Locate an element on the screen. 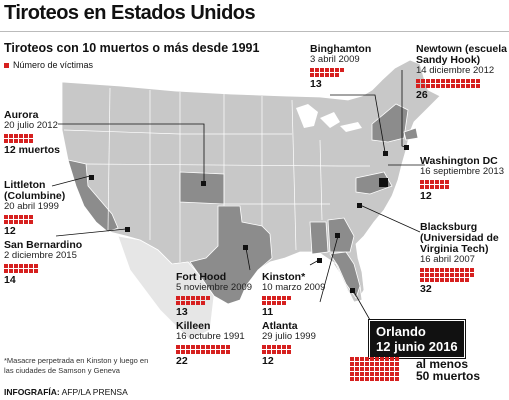  orlando-count-line2: 50 muertos is located at coordinates (448, 376).